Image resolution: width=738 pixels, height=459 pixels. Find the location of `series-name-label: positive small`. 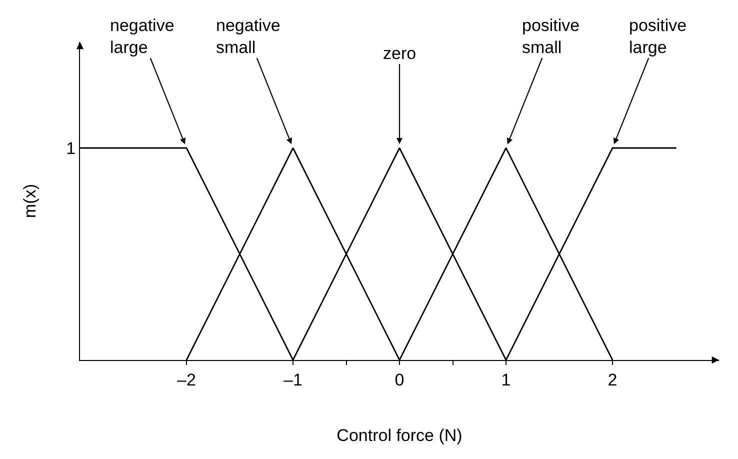

series-name-label: positive small is located at coordinates (551, 37).